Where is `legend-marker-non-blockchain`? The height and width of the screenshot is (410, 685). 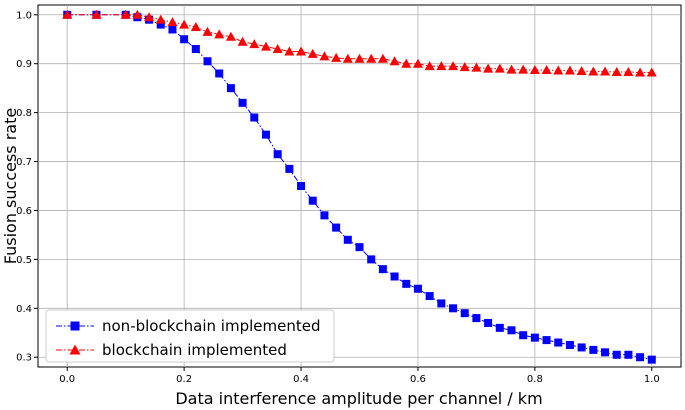
legend-marker-non-blockchain is located at coordinates (75, 326).